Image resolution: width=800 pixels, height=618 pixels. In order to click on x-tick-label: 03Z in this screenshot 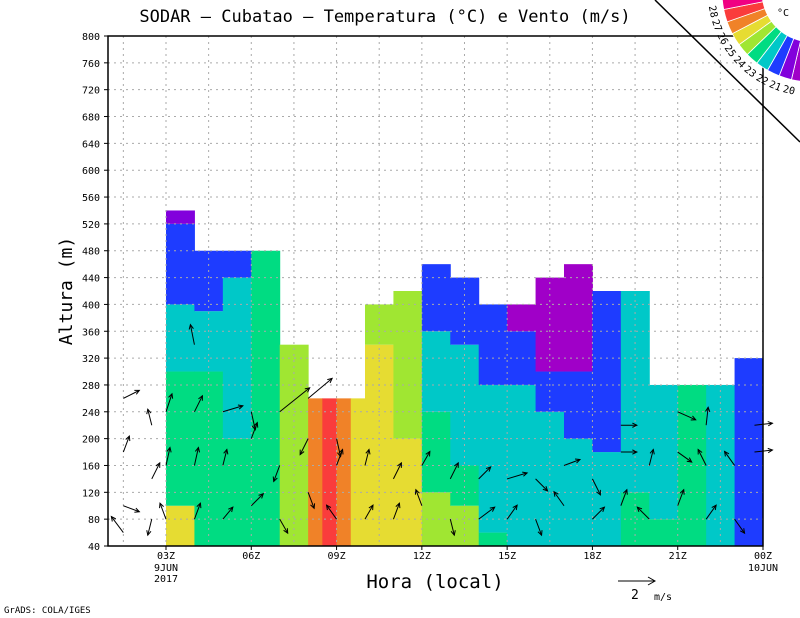, I will do `click(166, 556)`.